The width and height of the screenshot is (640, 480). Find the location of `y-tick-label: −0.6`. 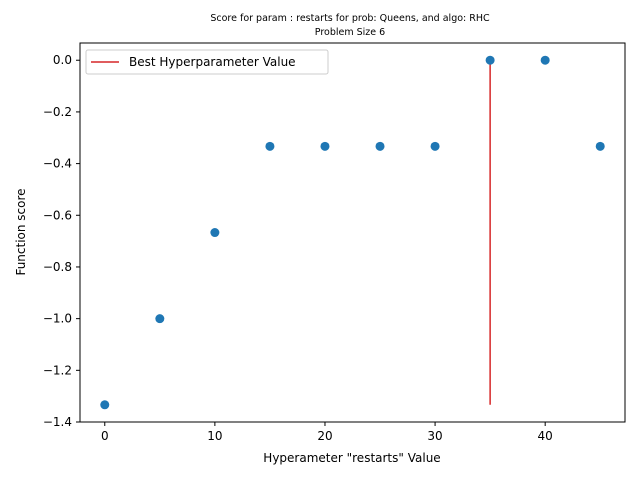

y-tick-label: −0.6 is located at coordinates (57, 215).